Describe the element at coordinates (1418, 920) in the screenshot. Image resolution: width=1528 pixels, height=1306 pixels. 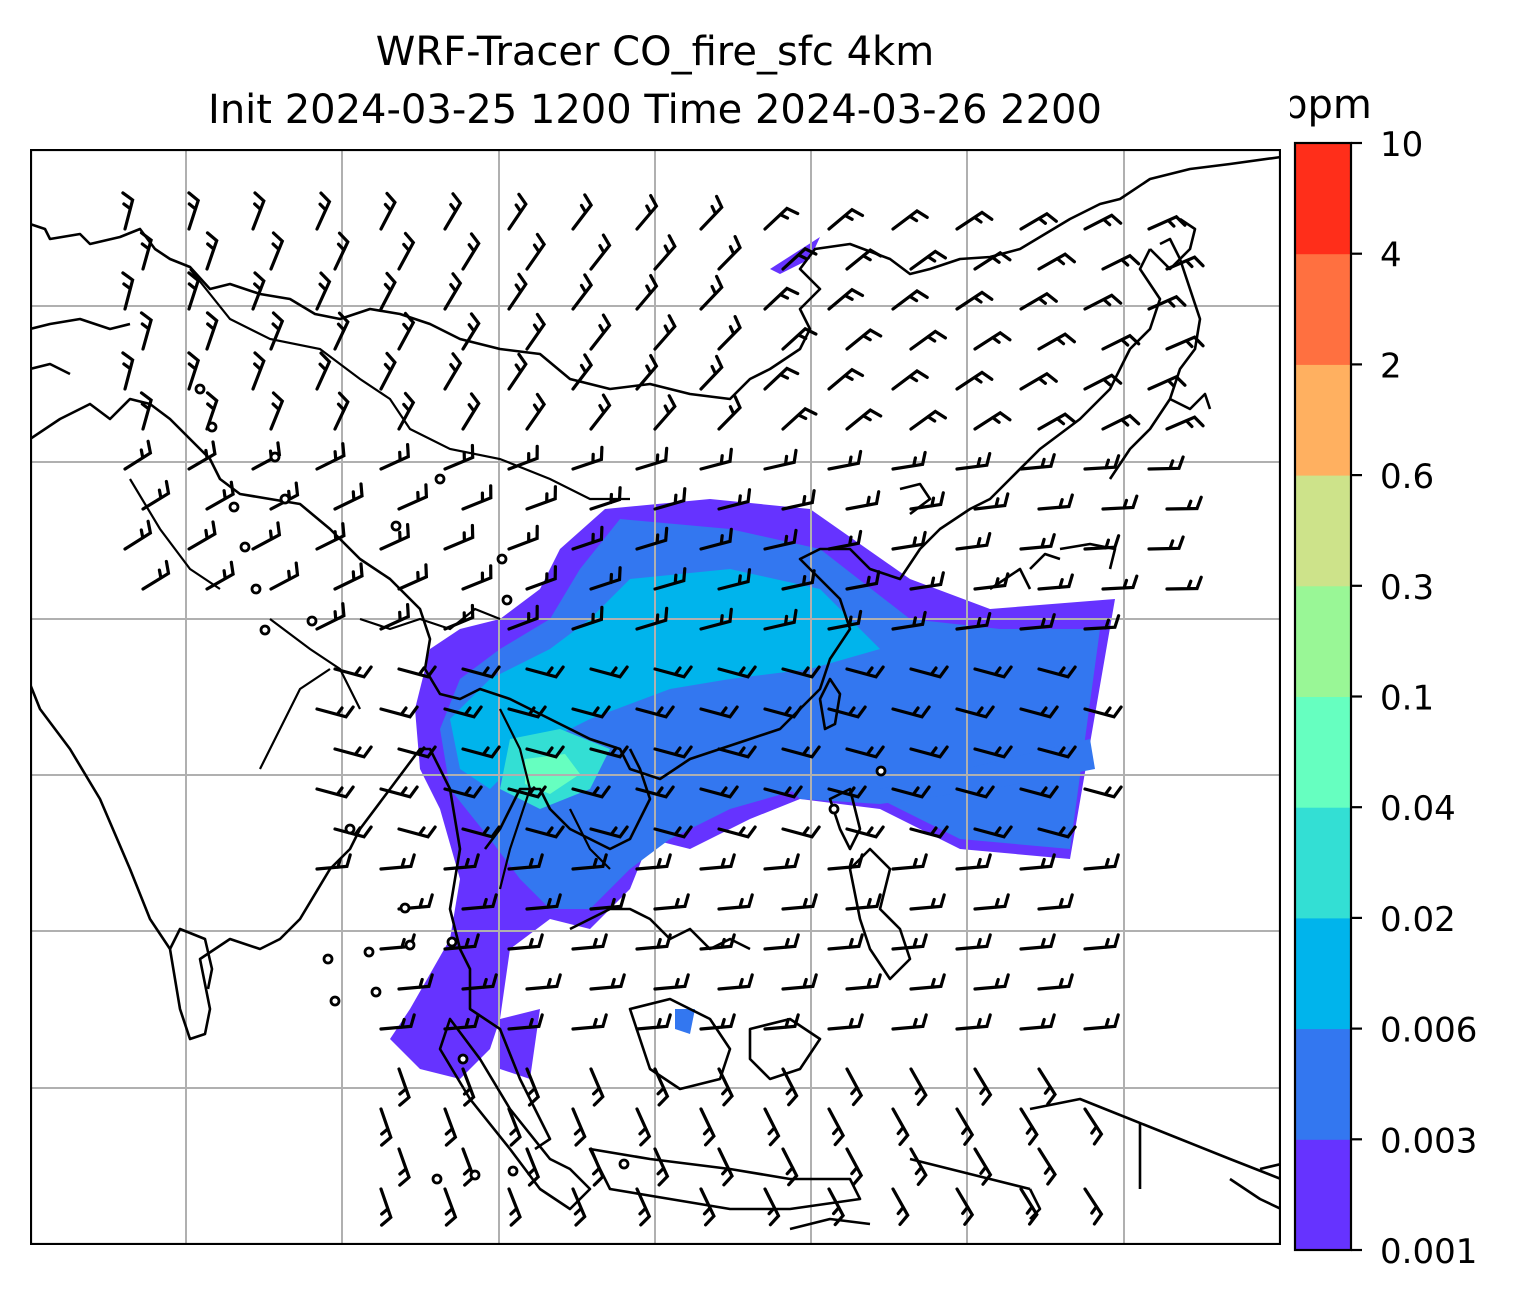
I see `colorbar-tick-label: 0.02` at that location.